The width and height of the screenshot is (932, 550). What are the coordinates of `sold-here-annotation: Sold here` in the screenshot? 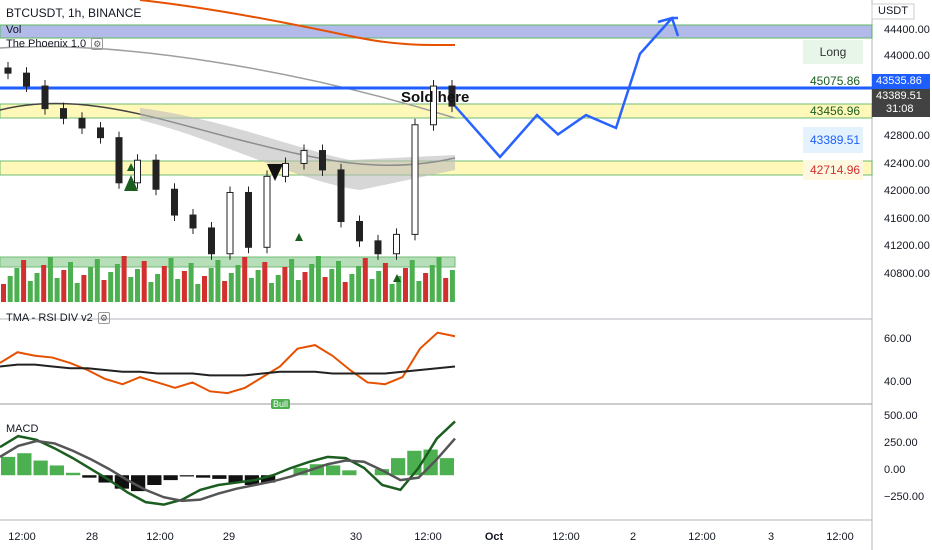 It's located at (435, 97).